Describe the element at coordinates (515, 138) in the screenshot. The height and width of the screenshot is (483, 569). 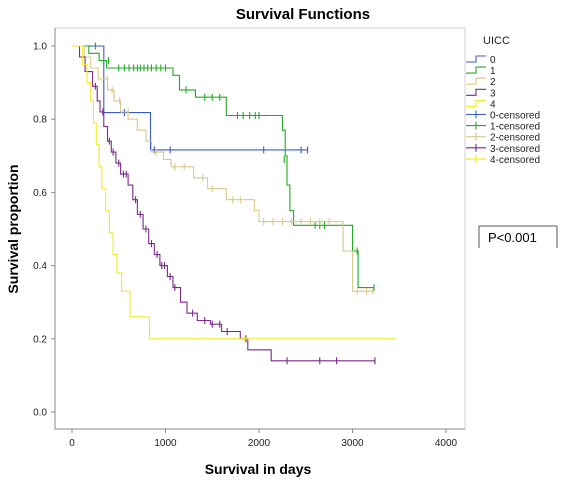
I see `legend-label-uicc-2-censored: 2-censored` at that location.